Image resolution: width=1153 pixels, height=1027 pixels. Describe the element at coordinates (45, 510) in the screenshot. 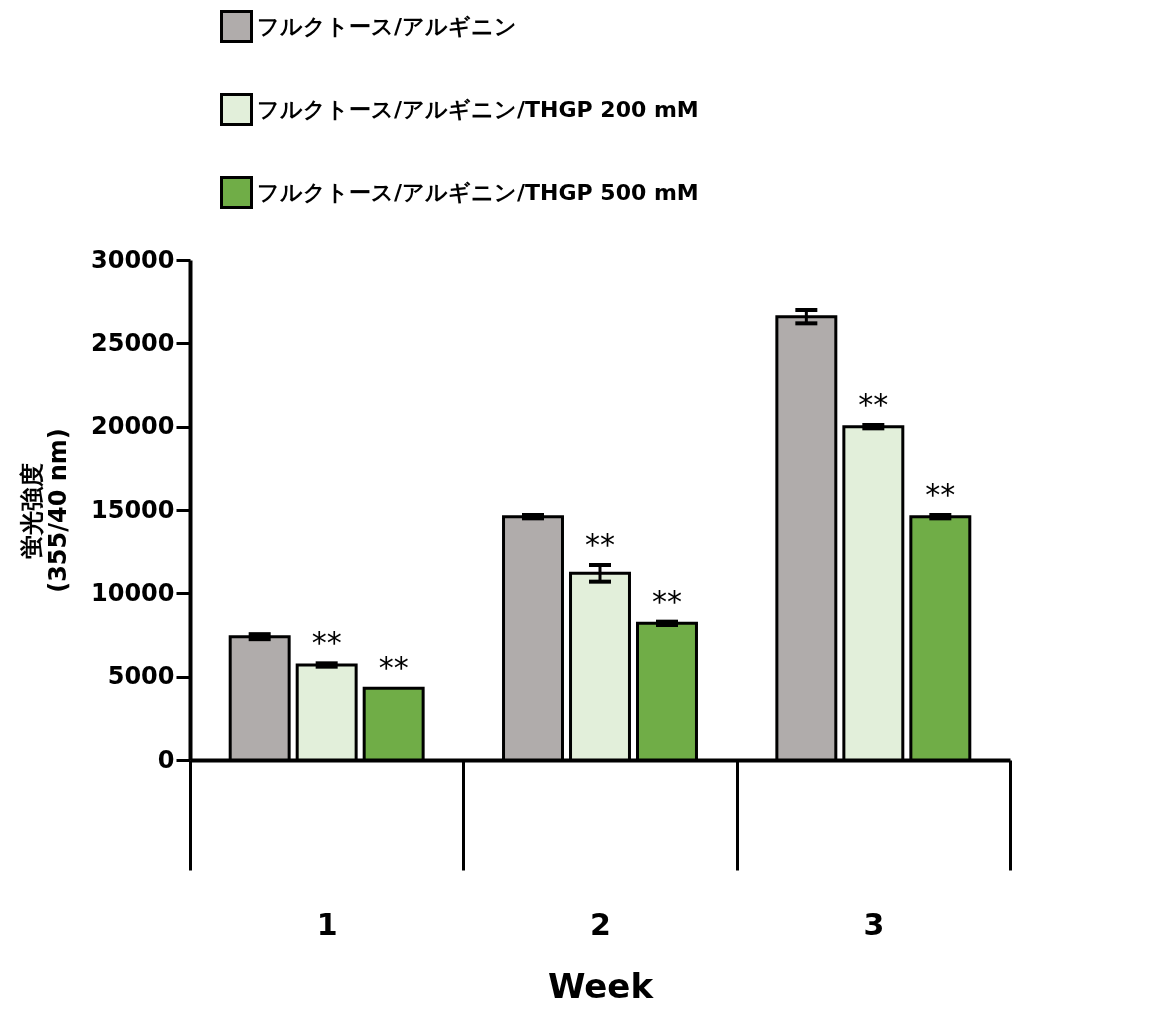

I see `y-axis-title: 蛍光強度 (355/40 nm)` at that location.